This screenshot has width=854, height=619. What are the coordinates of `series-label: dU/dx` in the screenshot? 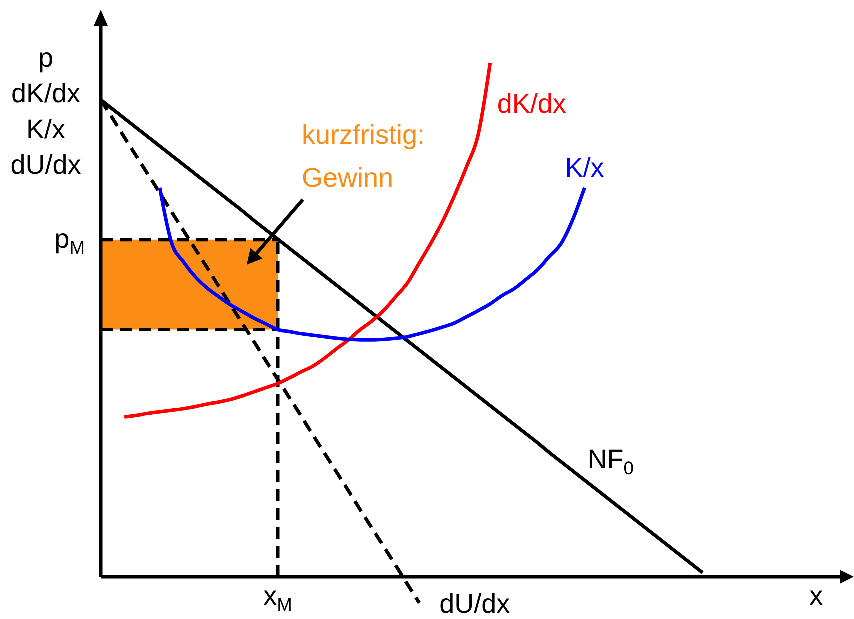 It's located at (475, 604).